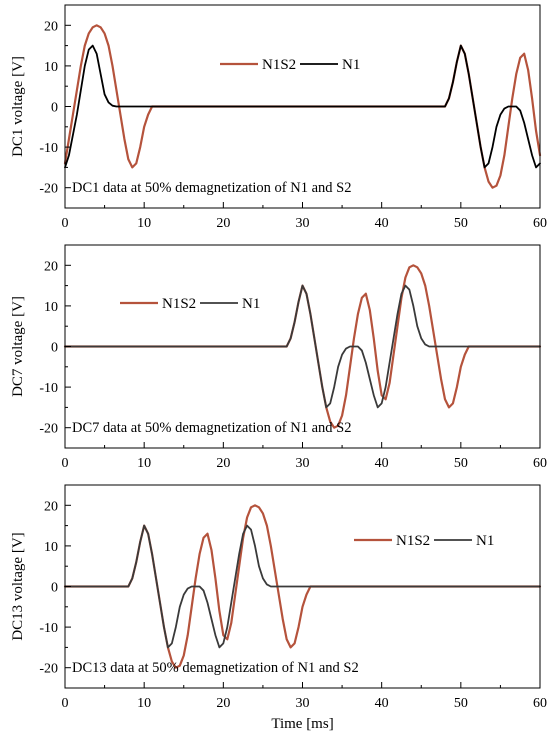 The image size is (550, 741). Describe the element at coordinates (18, 106) in the screenshot. I see `y-axis-title: DC1 voltage [V]` at that location.